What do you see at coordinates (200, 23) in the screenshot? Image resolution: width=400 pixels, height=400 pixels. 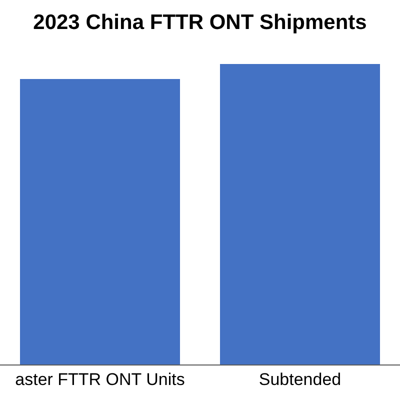 I see `chart-title: 2023 China FTTR ONT Shipments` at bounding box center [200, 23].